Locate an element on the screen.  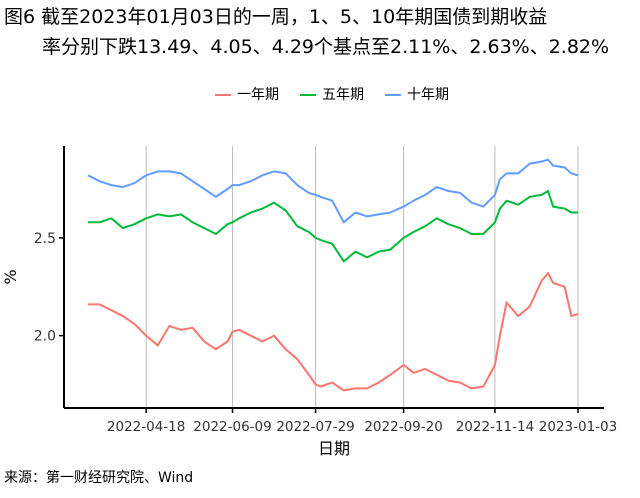
legend-swatch-5y is located at coordinates (308, 95).